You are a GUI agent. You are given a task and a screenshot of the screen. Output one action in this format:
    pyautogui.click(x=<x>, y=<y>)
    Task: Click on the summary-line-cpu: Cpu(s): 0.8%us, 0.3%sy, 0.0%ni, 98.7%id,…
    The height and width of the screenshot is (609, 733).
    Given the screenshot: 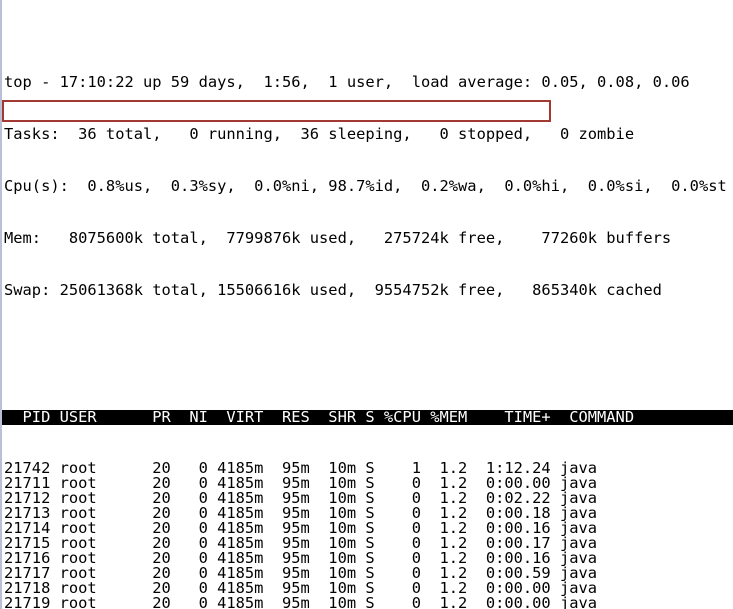 What is the action you would take?
    pyautogui.click(x=365, y=186)
    